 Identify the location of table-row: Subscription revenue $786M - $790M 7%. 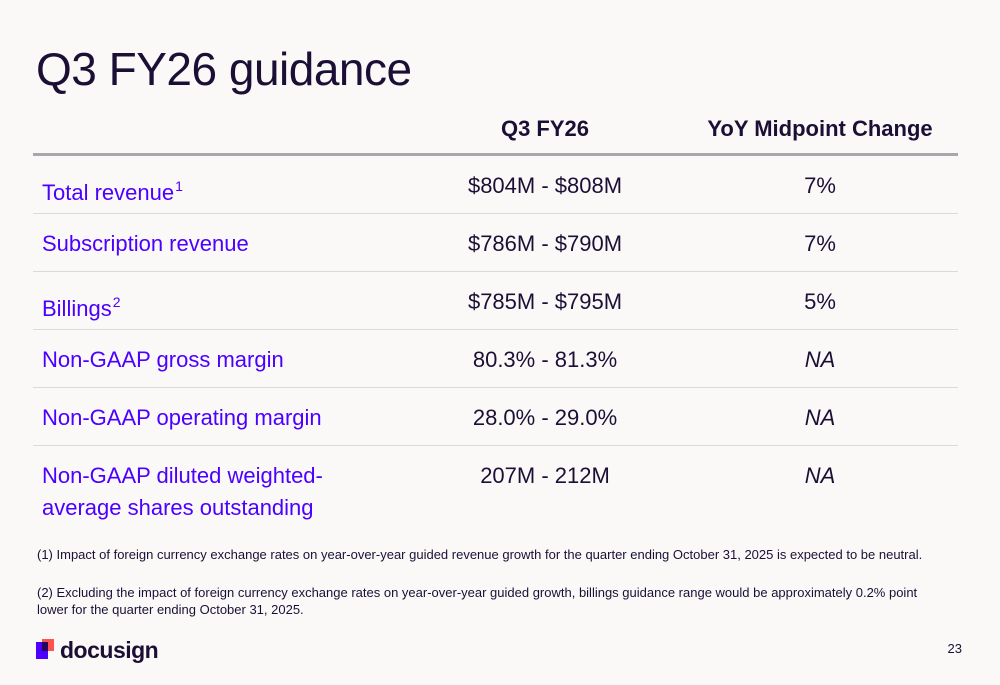
(495, 243).